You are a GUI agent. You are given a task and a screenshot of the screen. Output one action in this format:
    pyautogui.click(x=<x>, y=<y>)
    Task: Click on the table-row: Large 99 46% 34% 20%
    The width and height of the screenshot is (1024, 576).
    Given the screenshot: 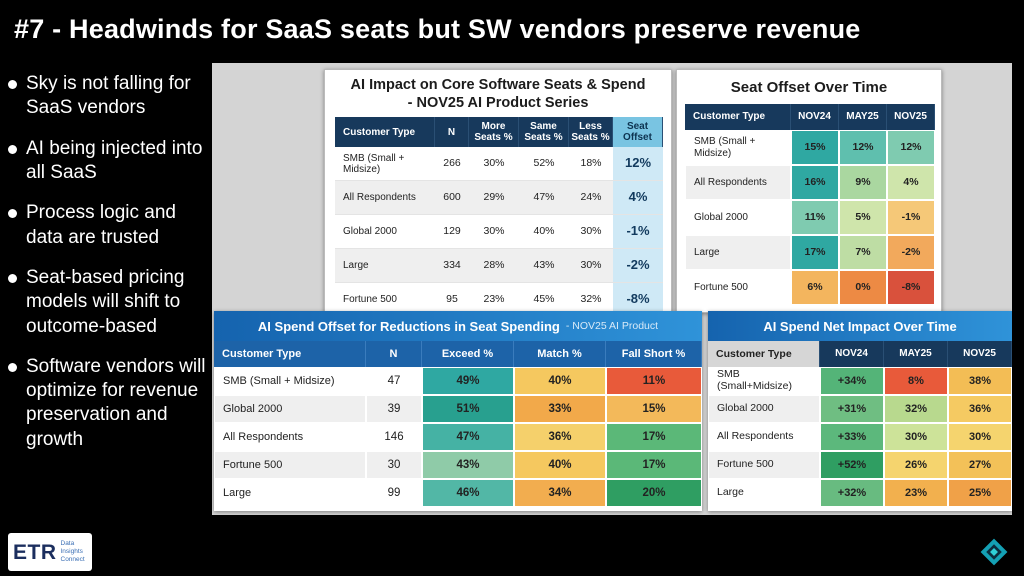 What is the action you would take?
    pyautogui.click(x=458, y=493)
    